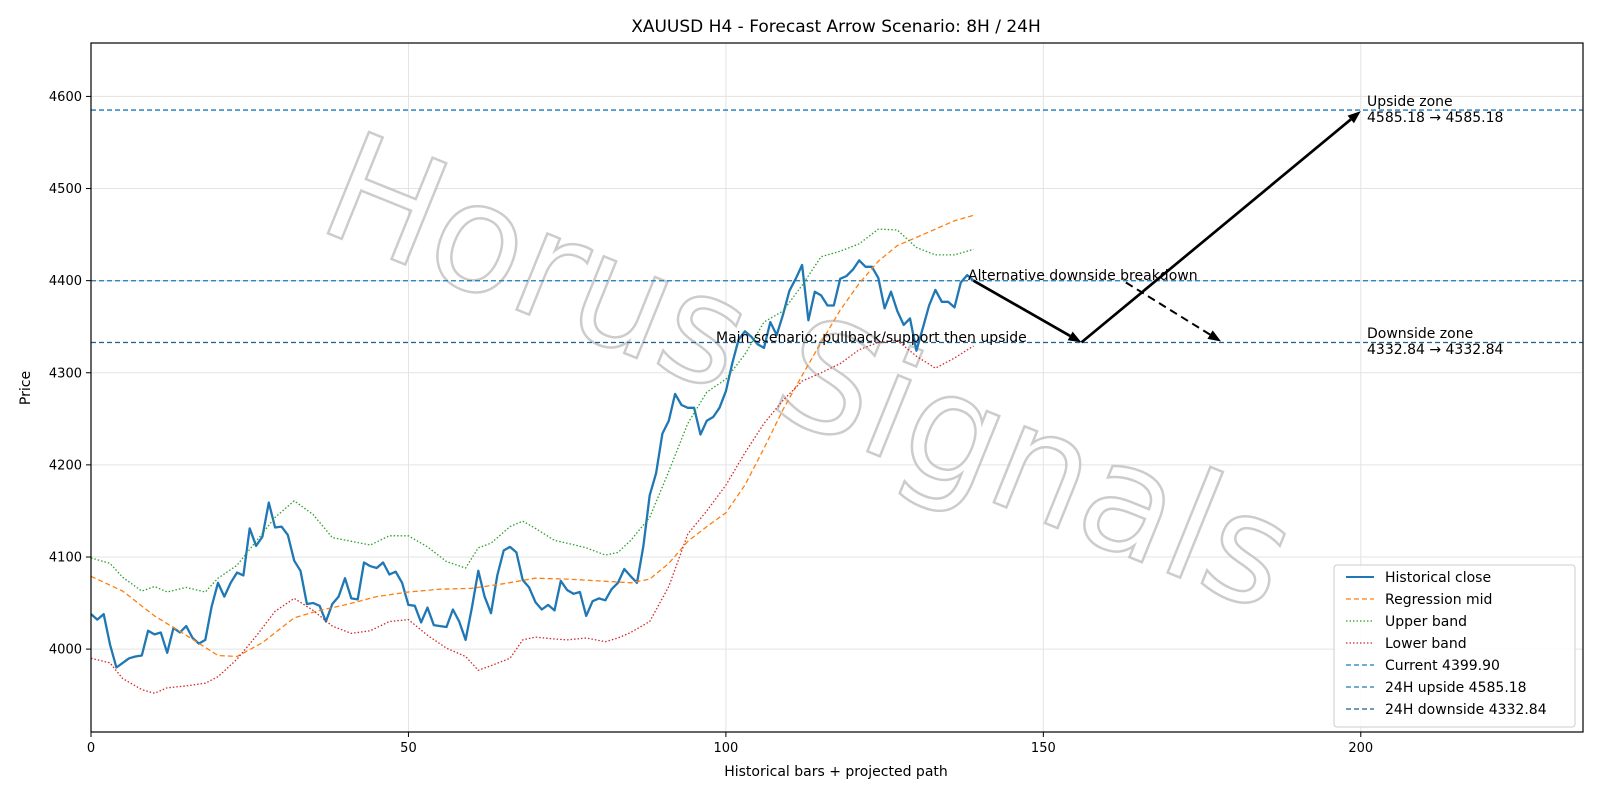  What do you see at coordinates (1435, 118) in the screenshot?
I see `annotation-upside-zone-range: 4585.18 → 4585.18` at bounding box center [1435, 118].